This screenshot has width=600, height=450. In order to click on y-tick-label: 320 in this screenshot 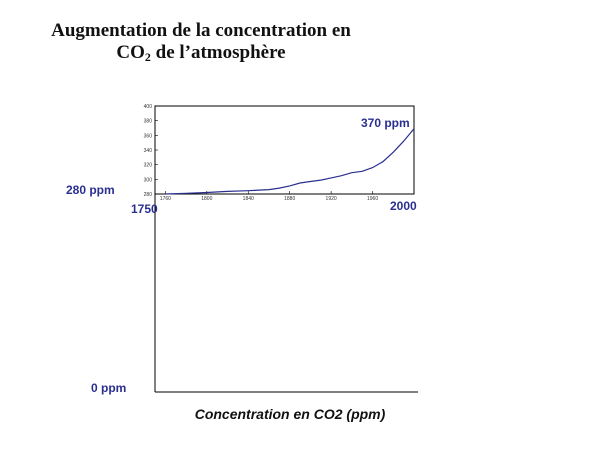, I will do `click(148, 166)`.